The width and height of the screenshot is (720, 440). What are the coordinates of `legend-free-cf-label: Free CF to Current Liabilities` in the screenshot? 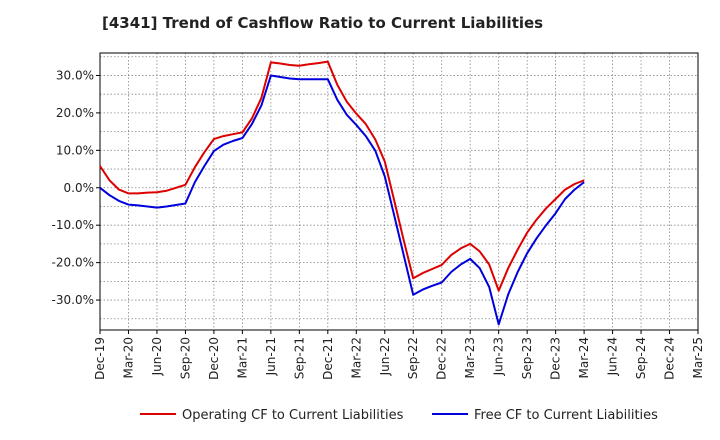 It's located at (566, 415).